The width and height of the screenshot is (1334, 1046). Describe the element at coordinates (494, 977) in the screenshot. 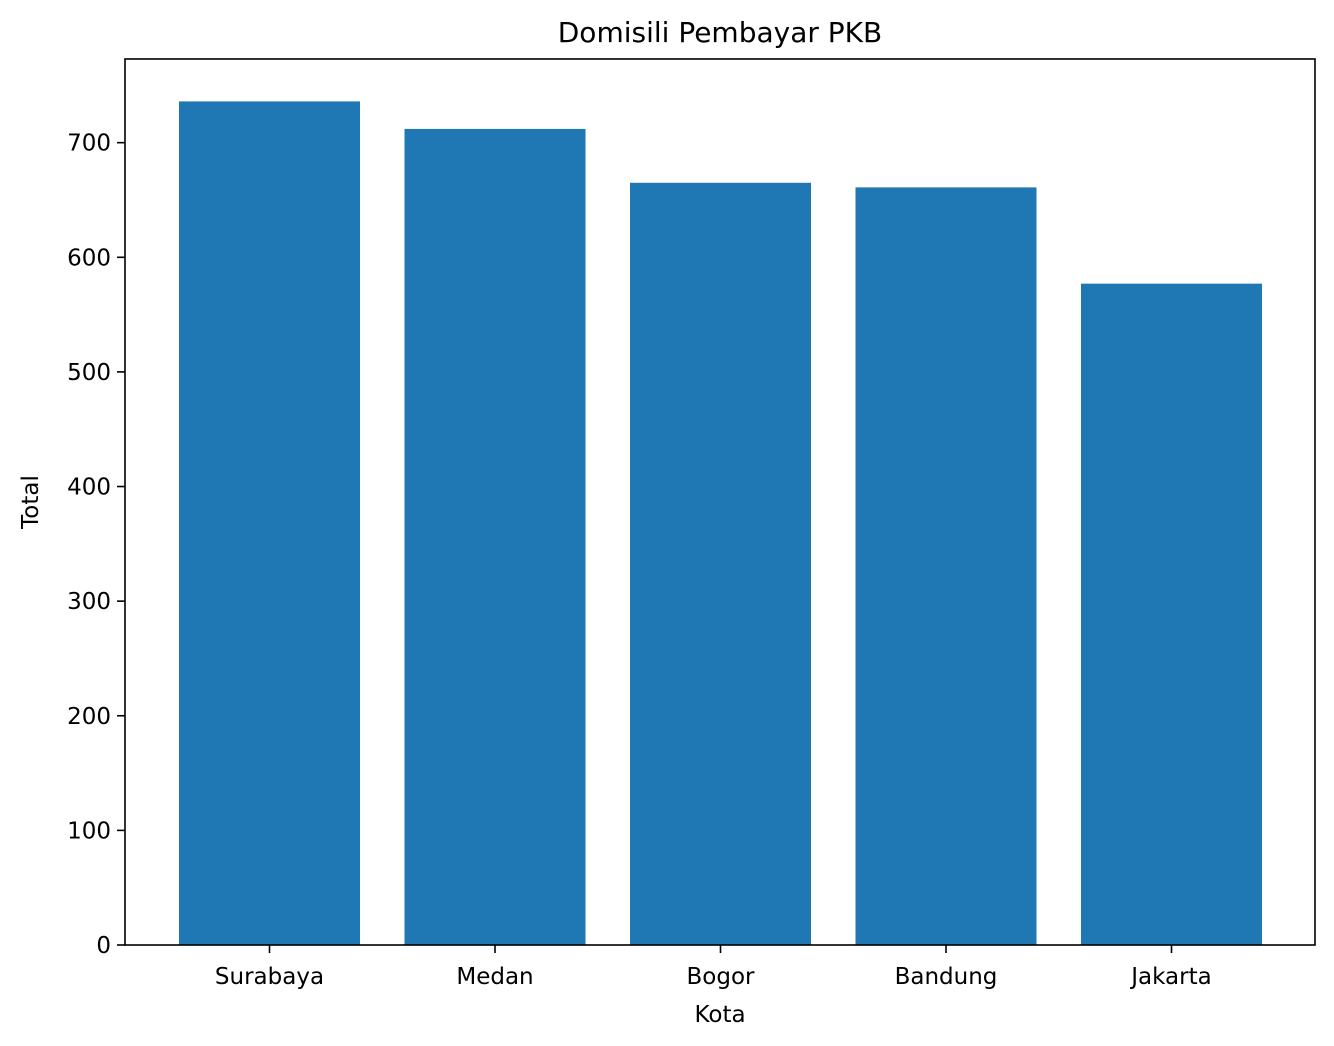

I see `x-tick-label: Medan` at that location.